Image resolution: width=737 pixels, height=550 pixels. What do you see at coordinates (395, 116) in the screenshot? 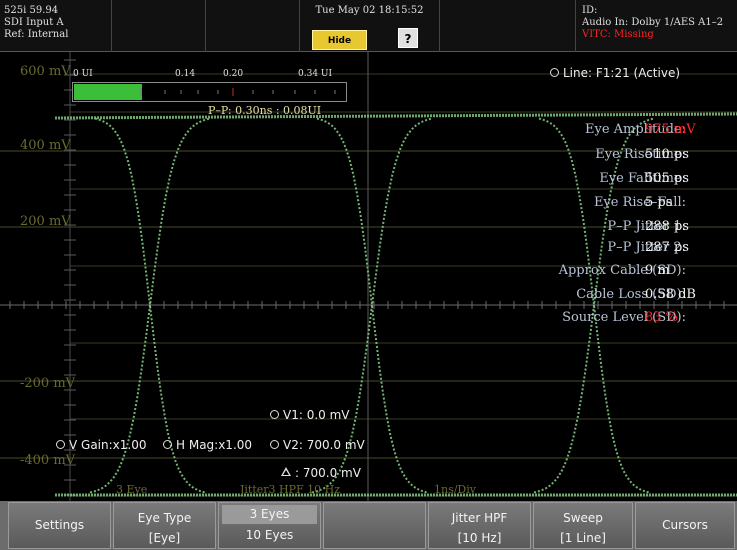
I see `eye-high-level-trace` at bounding box center [395, 116].